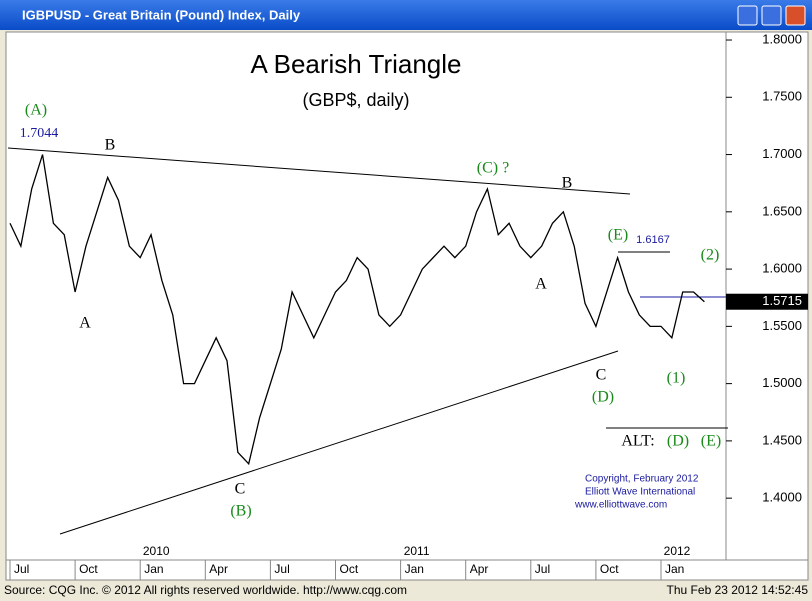 The height and width of the screenshot is (601, 812). Describe the element at coordinates (771, 15) in the screenshot. I see `maximize-button` at that location.